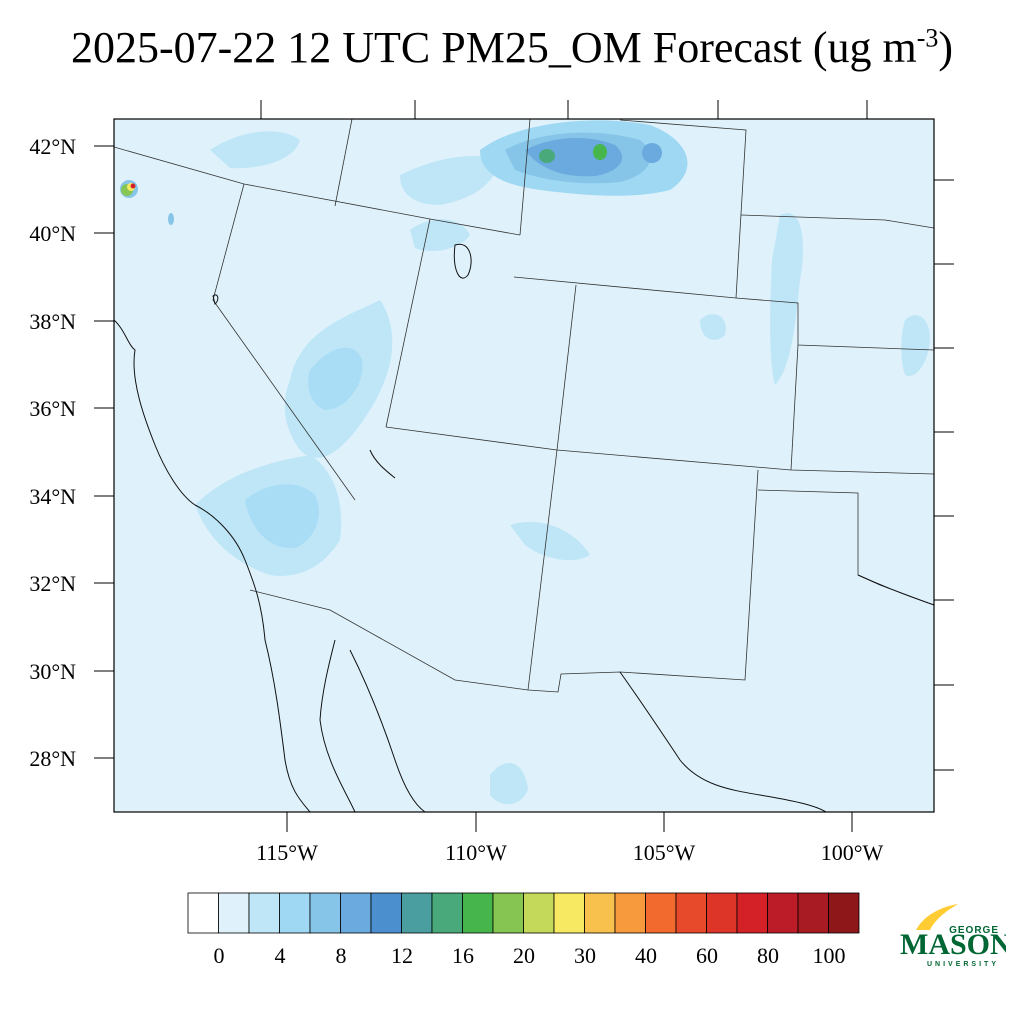 This screenshot has width=1024, height=1024. What do you see at coordinates (829, 955) in the screenshot?
I see `colorbar-tick-label: 100` at bounding box center [829, 955].